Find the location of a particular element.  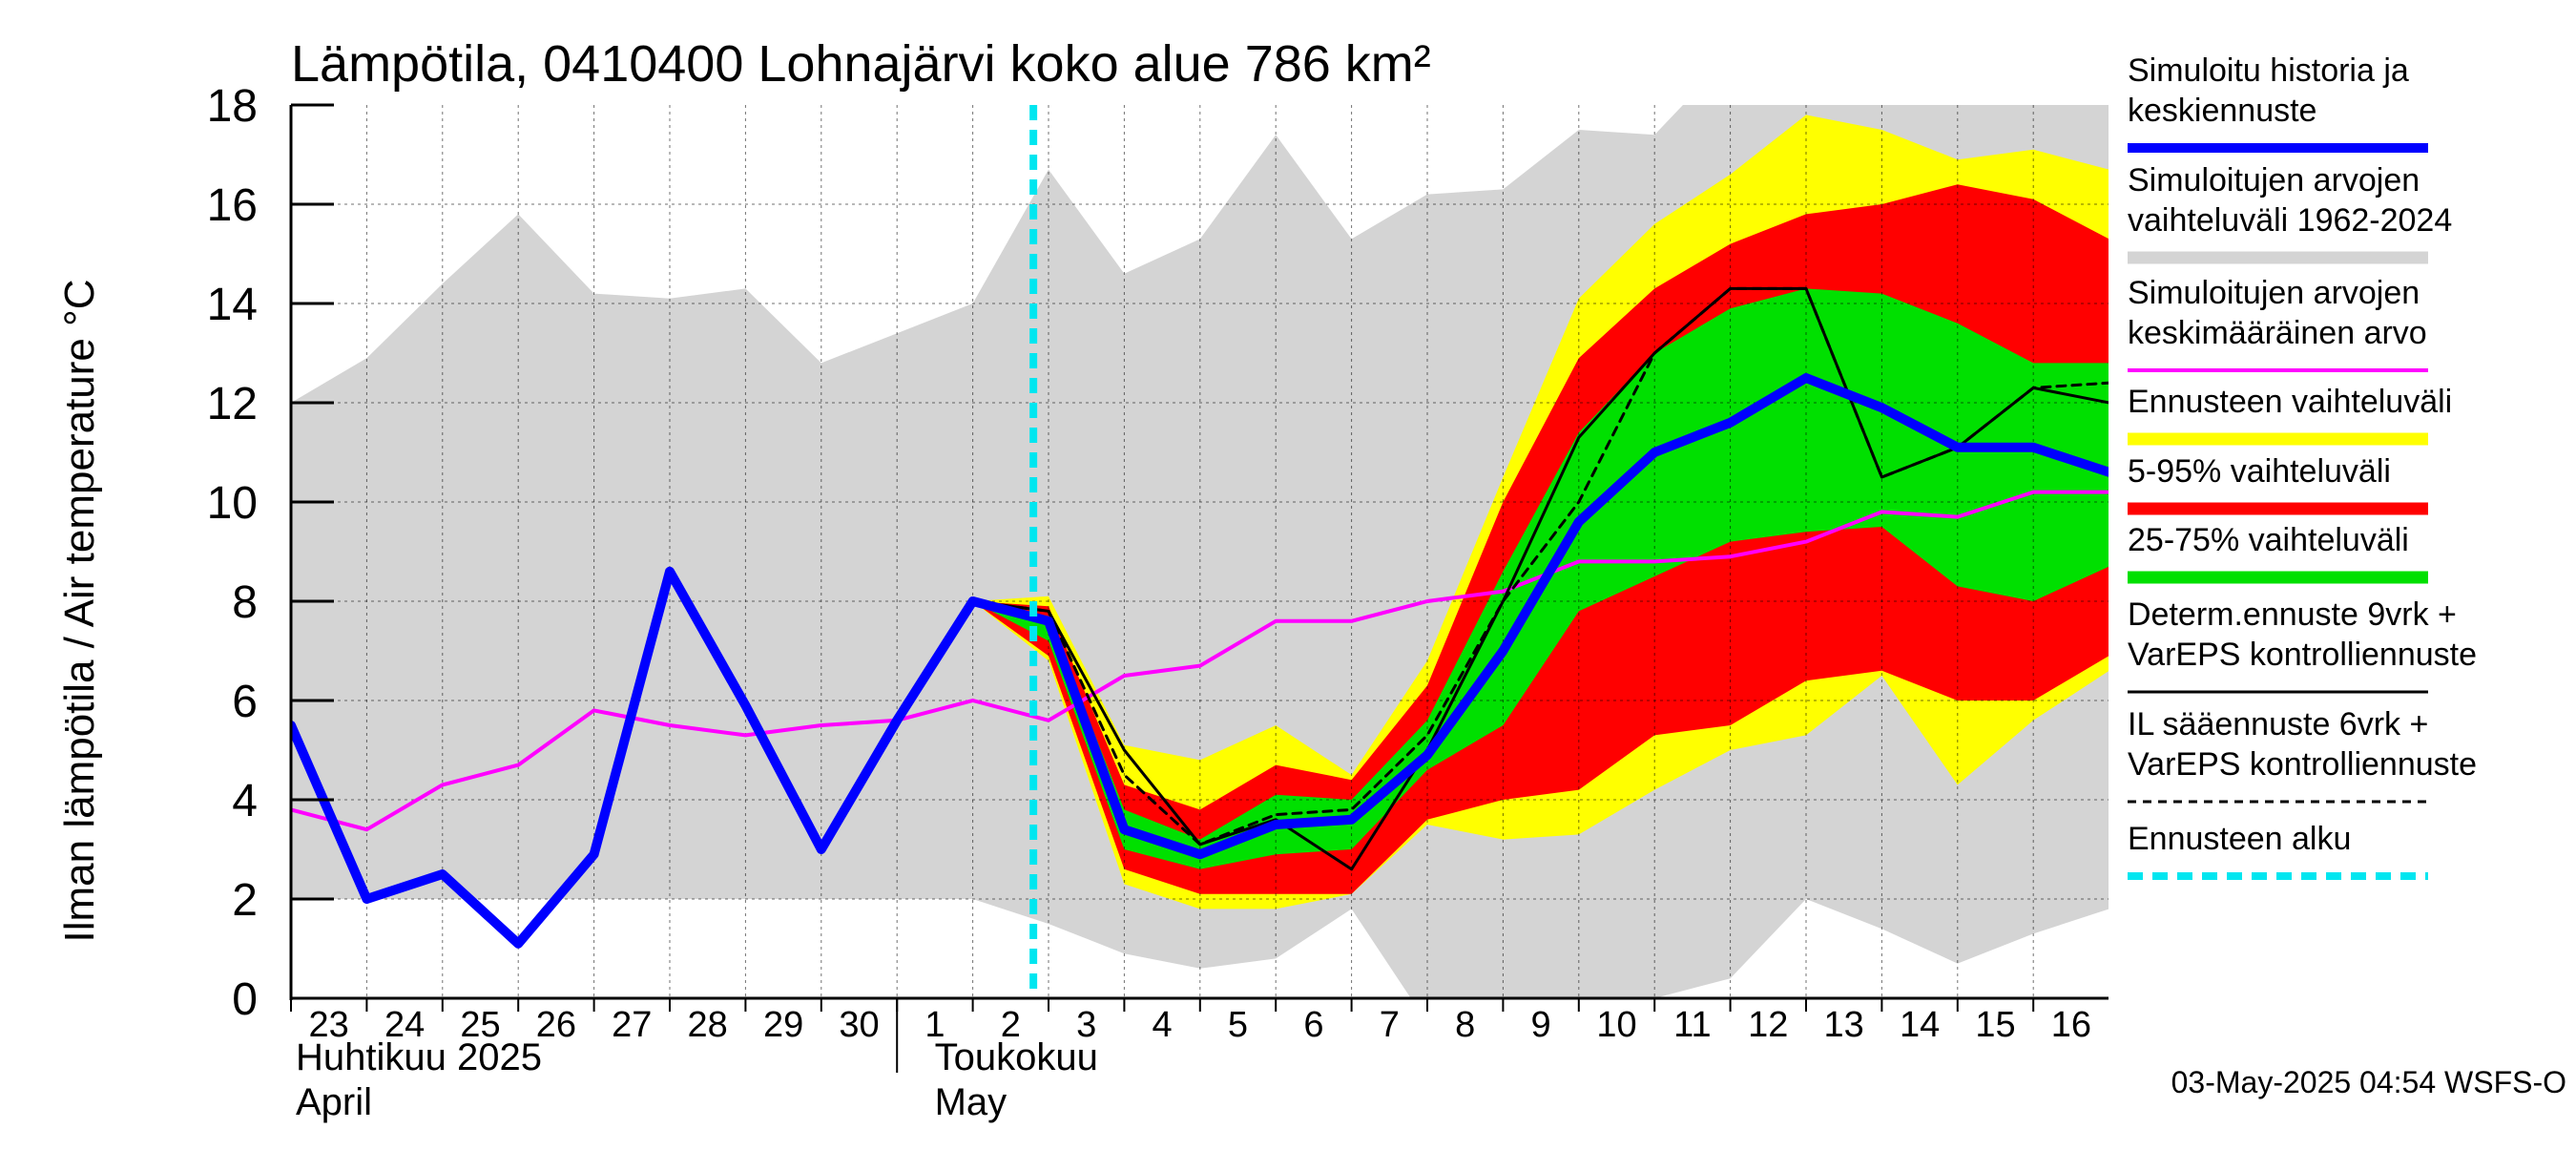

month-label-en: April is located at coordinates (334, 1102).